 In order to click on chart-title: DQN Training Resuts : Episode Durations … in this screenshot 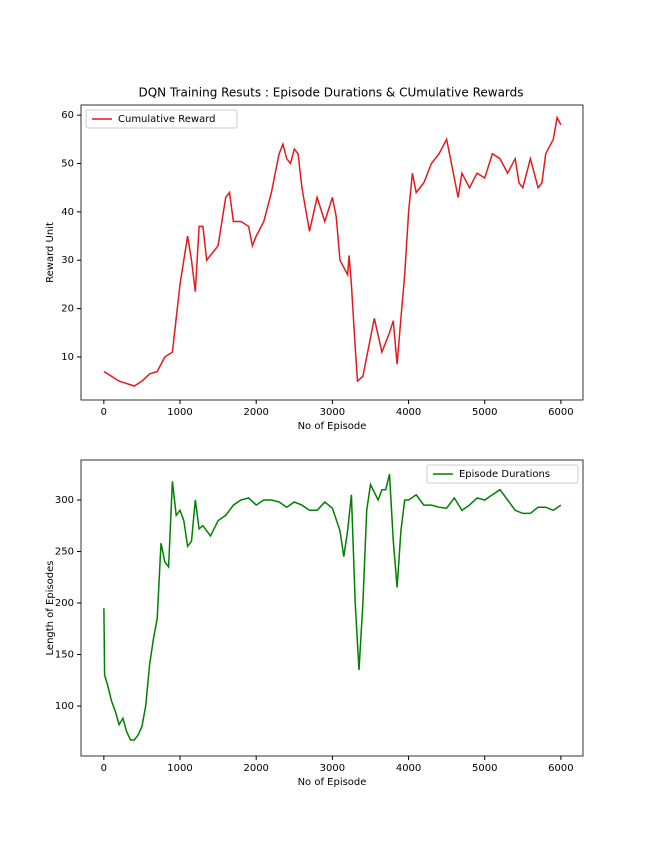, I will do `click(330, 93)`.